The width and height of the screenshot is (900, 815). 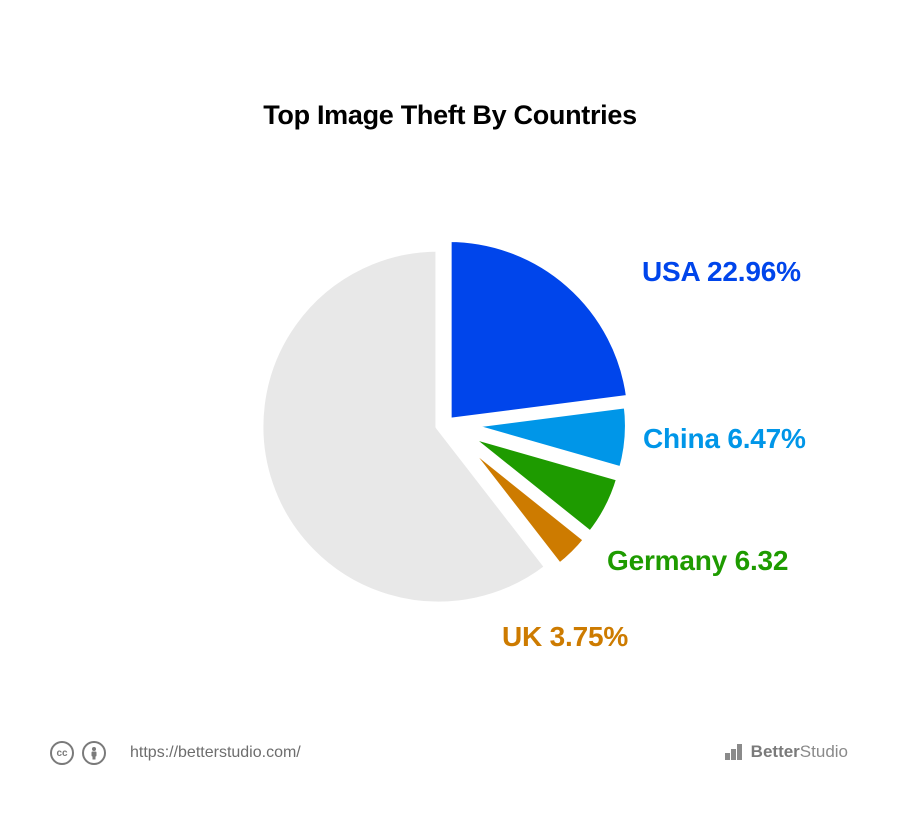 I want to click on footer-license: cc https://betterstudio.com/, so click(x=175, y=753).